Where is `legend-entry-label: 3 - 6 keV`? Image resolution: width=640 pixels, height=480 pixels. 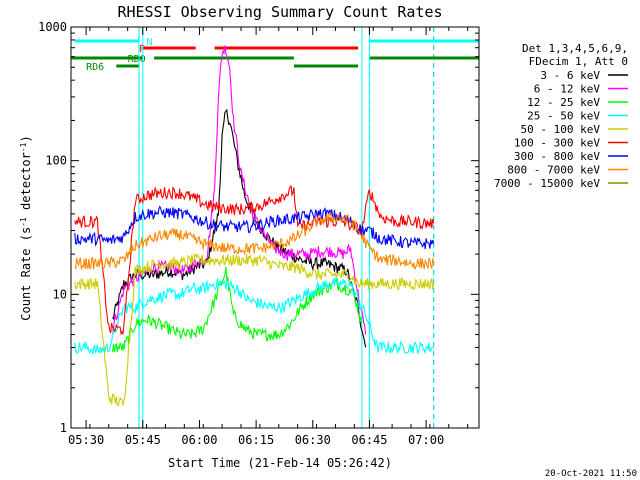 legend-entry-label: 3 - 6 keV is located at coordinates (570, 75).